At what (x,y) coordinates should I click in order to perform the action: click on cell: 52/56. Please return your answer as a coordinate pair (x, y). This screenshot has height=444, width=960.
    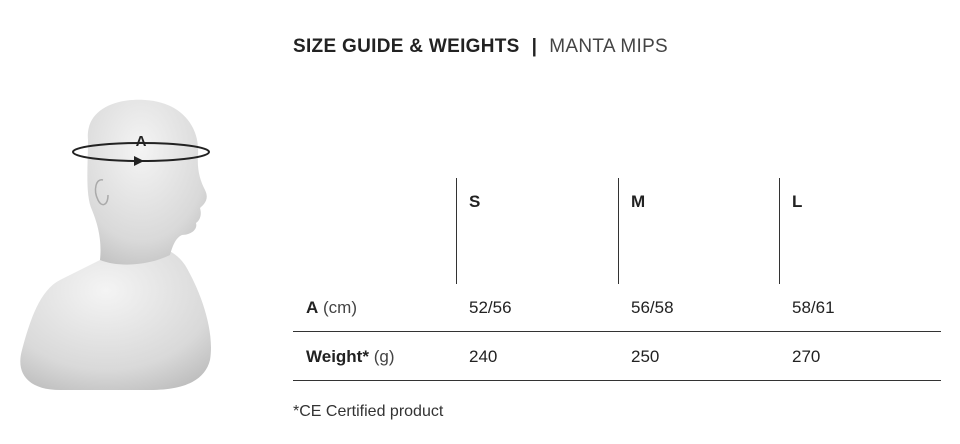
    Looking at the image, I should click on (490, 307).